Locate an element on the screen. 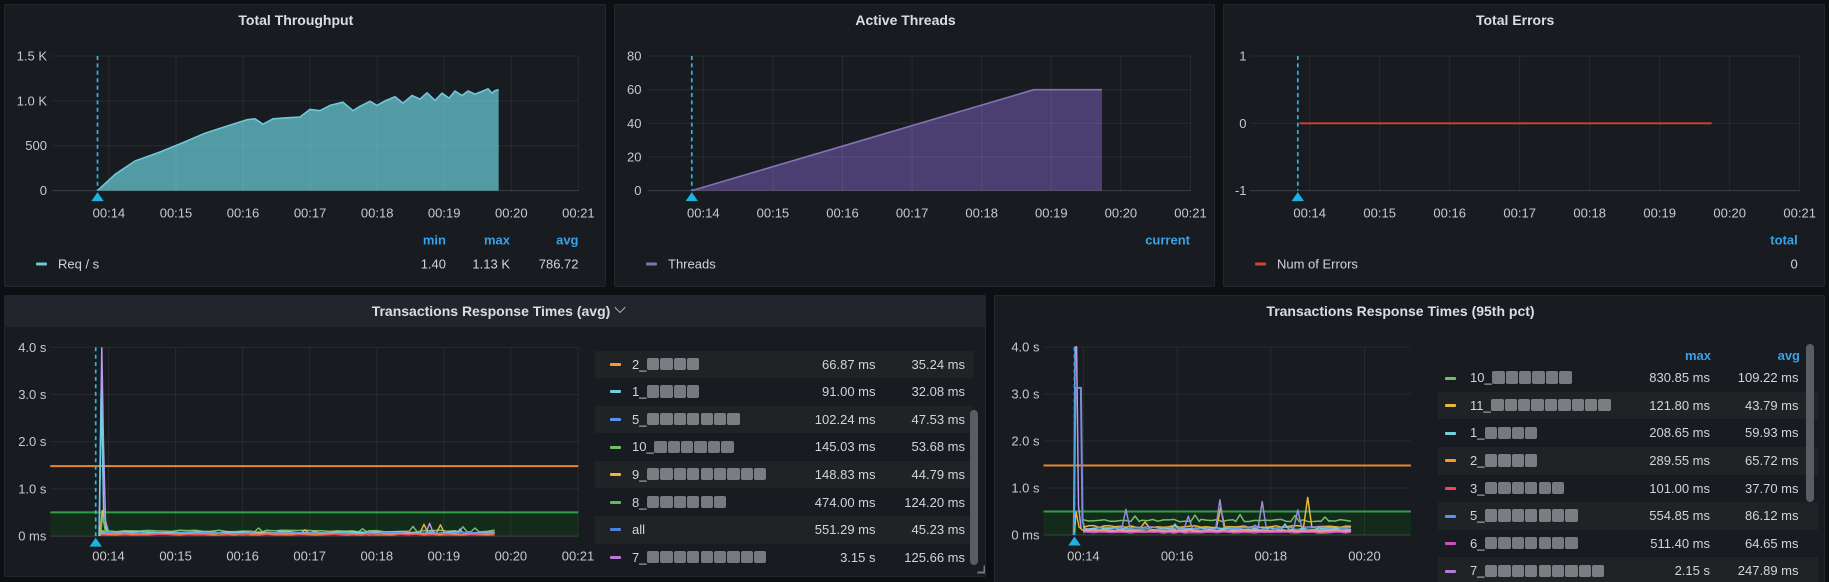 Image resolution: width=1829 pixels, height=582 pixels. svg-text: total is located at coordinates (1784, 240).